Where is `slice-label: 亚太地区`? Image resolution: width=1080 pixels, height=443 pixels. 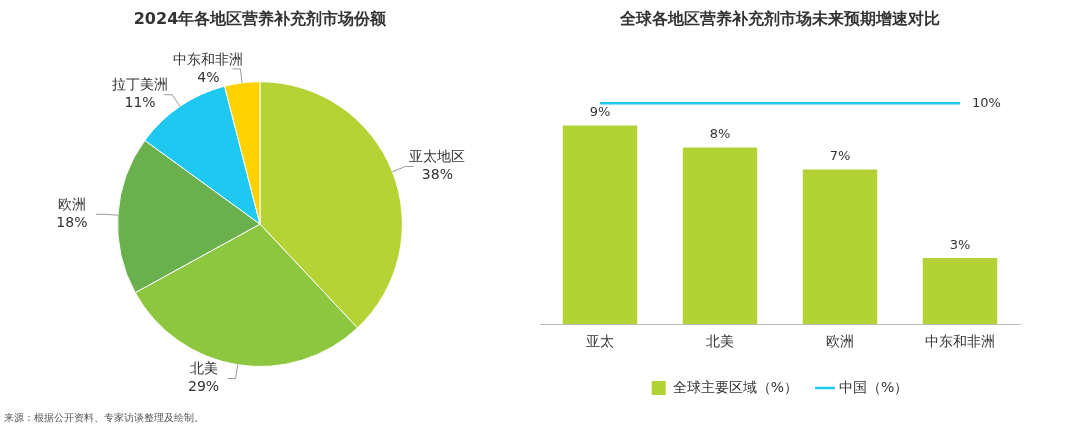 slice-label: 亚太地区 is located at coordinates (437, 156).